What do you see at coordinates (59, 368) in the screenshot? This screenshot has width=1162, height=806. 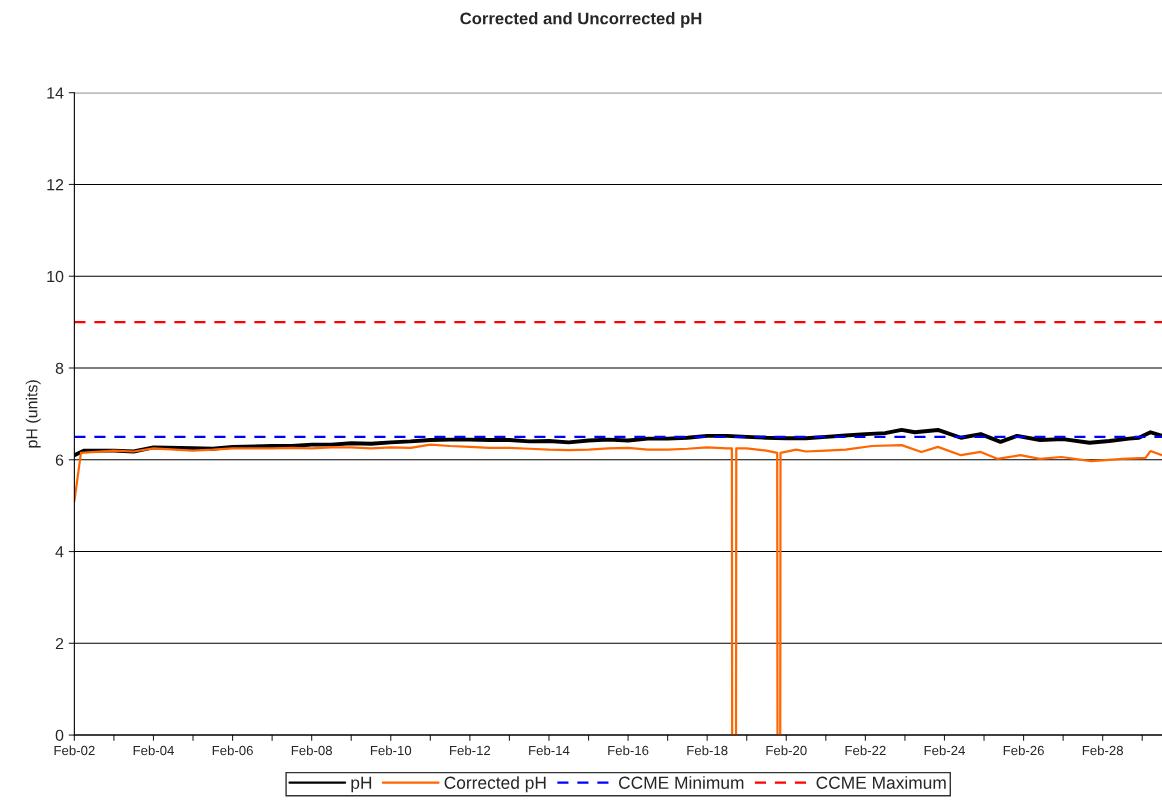 I see `y-tick-label: 8` at bounding box center [59, 368].